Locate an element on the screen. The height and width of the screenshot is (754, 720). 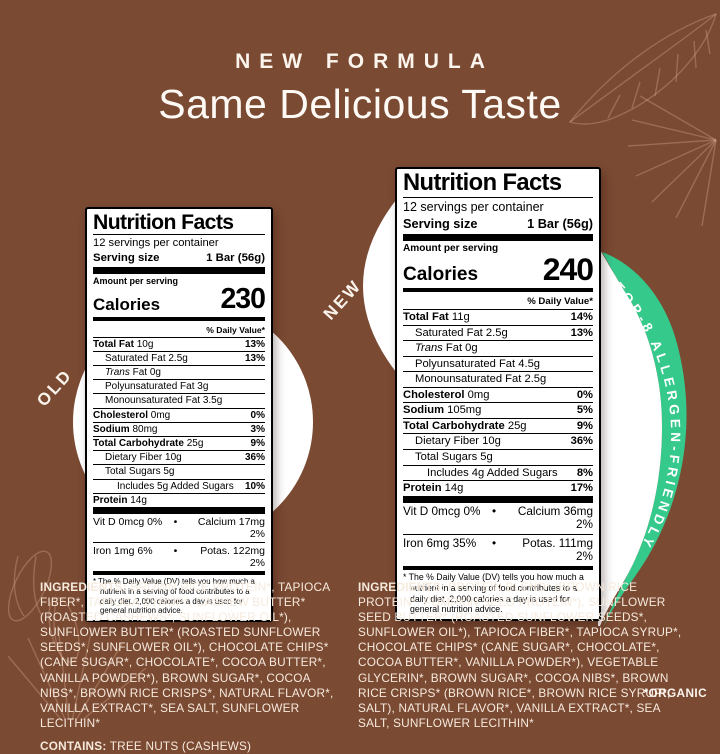
page-title: Same Delicious Taste is located at coordinates (360, 104).